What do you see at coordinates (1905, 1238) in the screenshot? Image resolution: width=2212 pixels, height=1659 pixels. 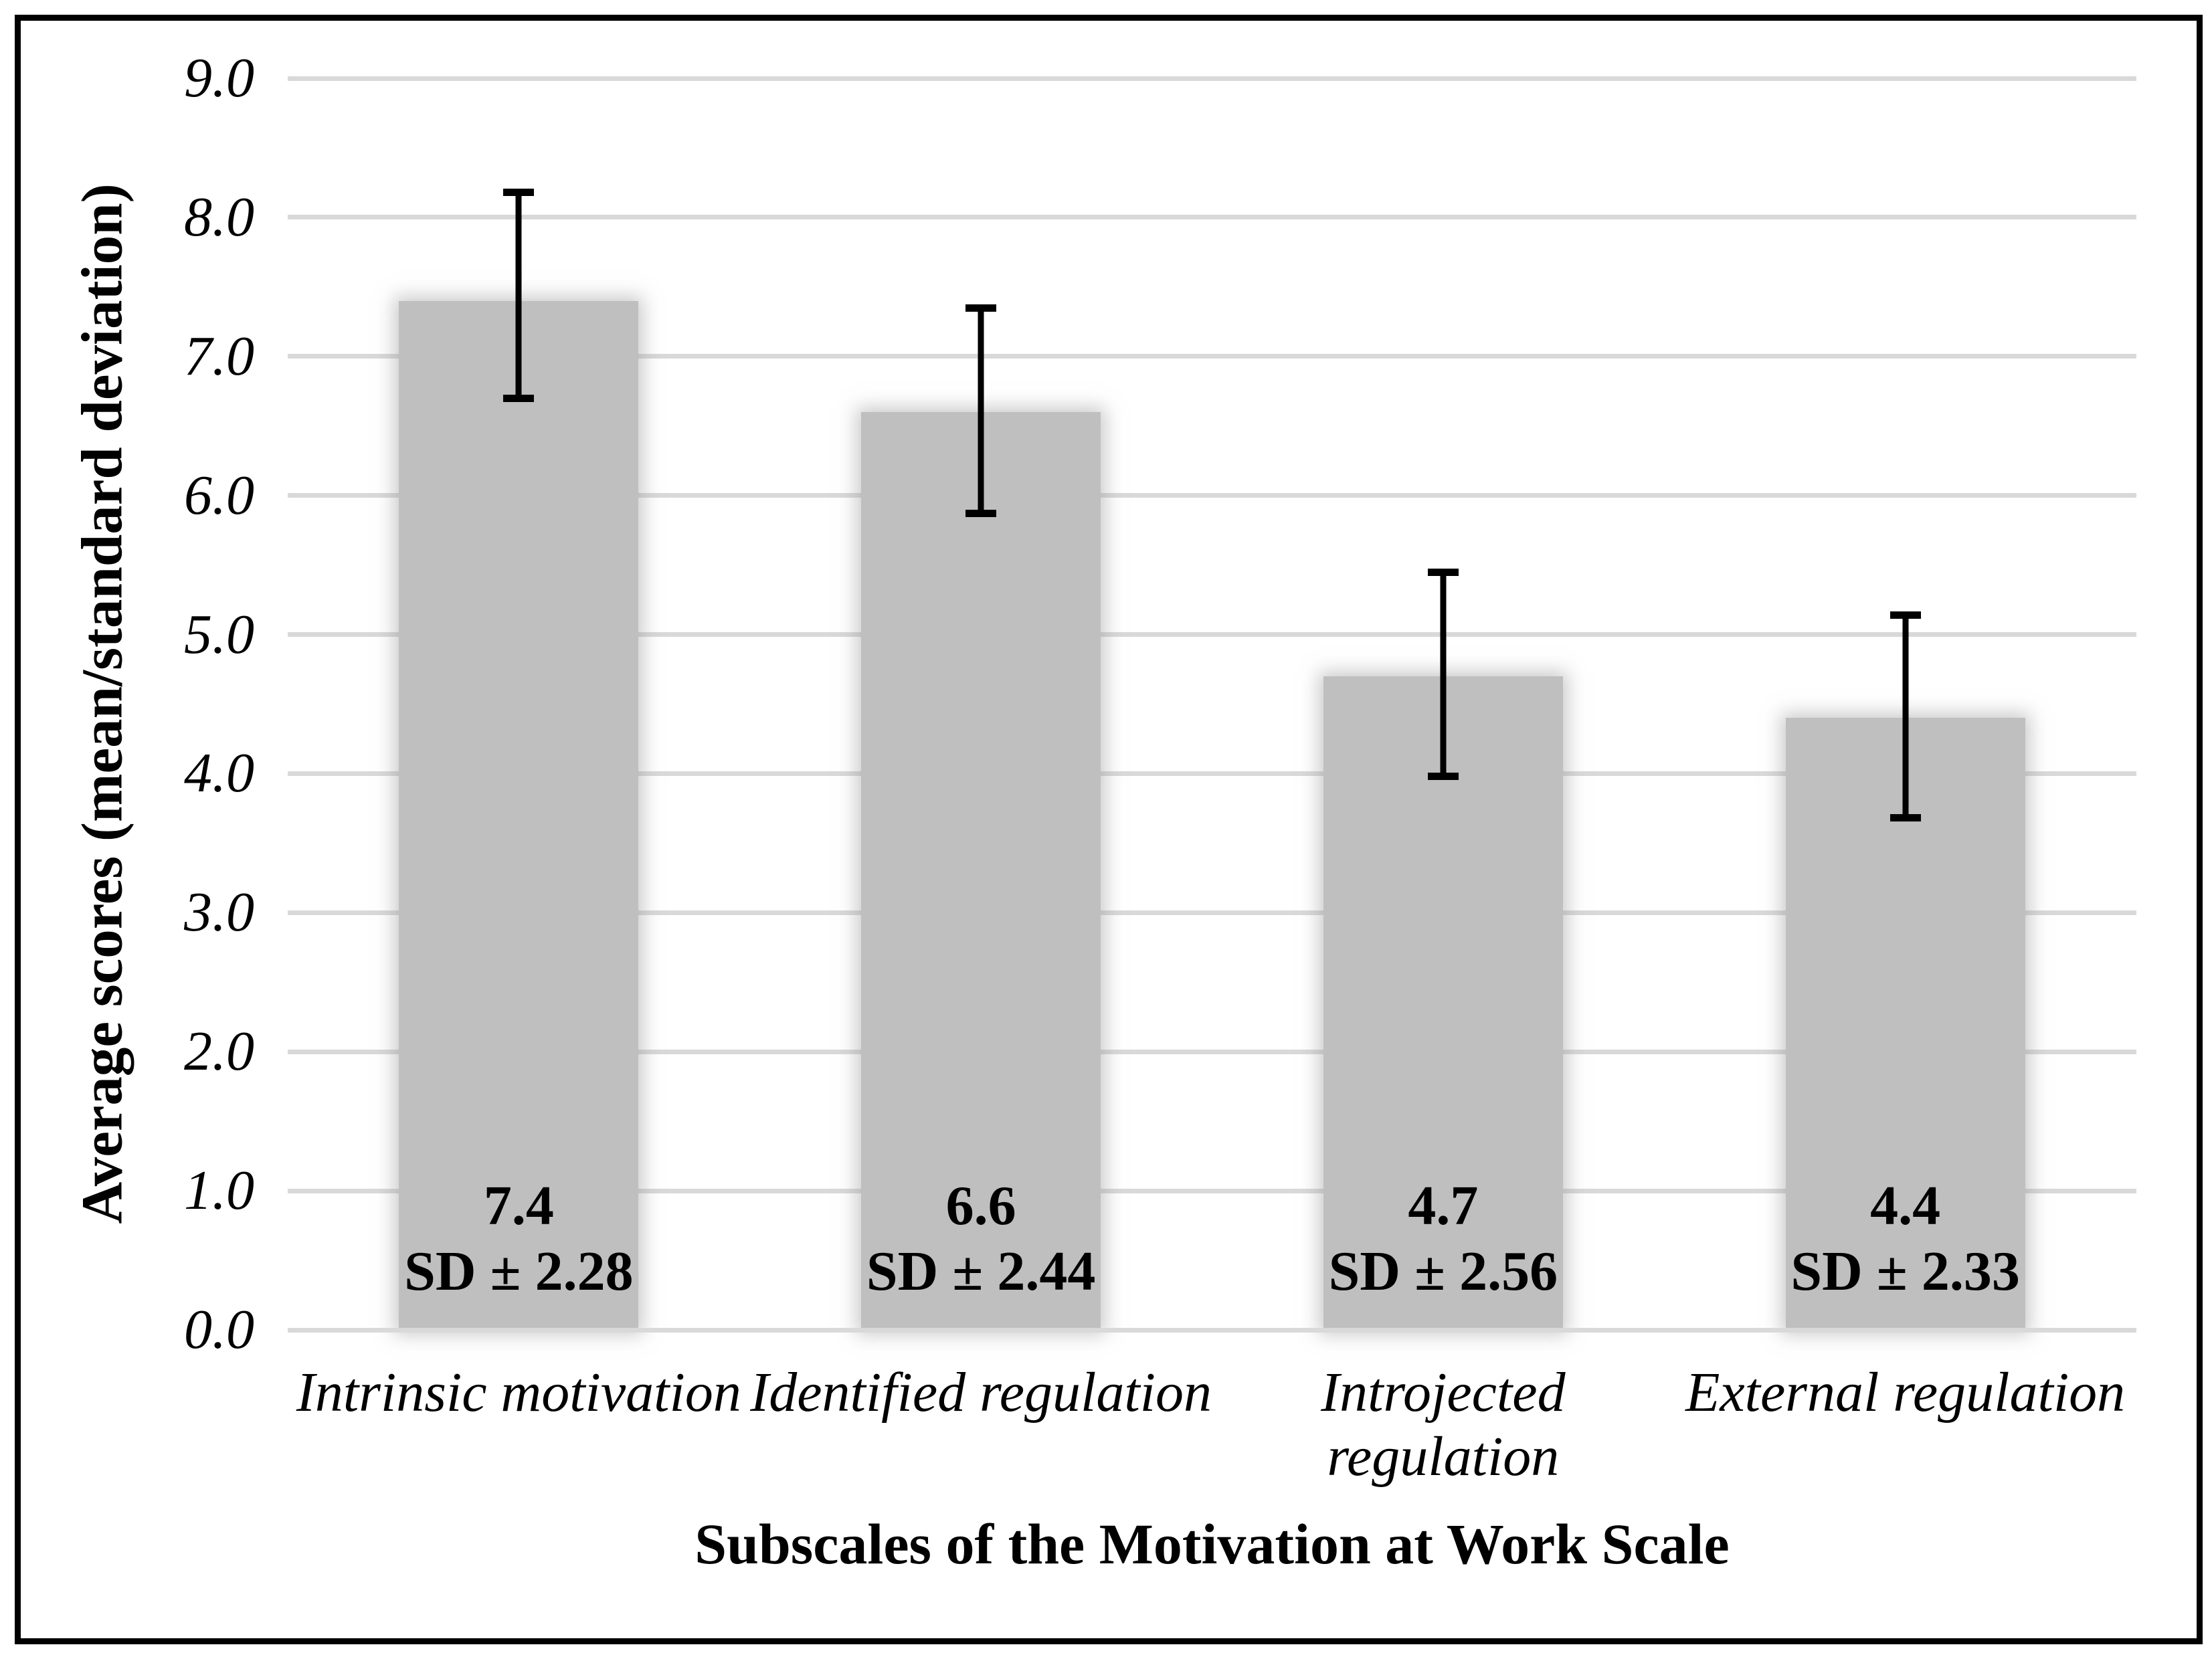 I see `bar-value-label-4: 4.4 SD ± 2.33` at bounding box center [1905, 1238].